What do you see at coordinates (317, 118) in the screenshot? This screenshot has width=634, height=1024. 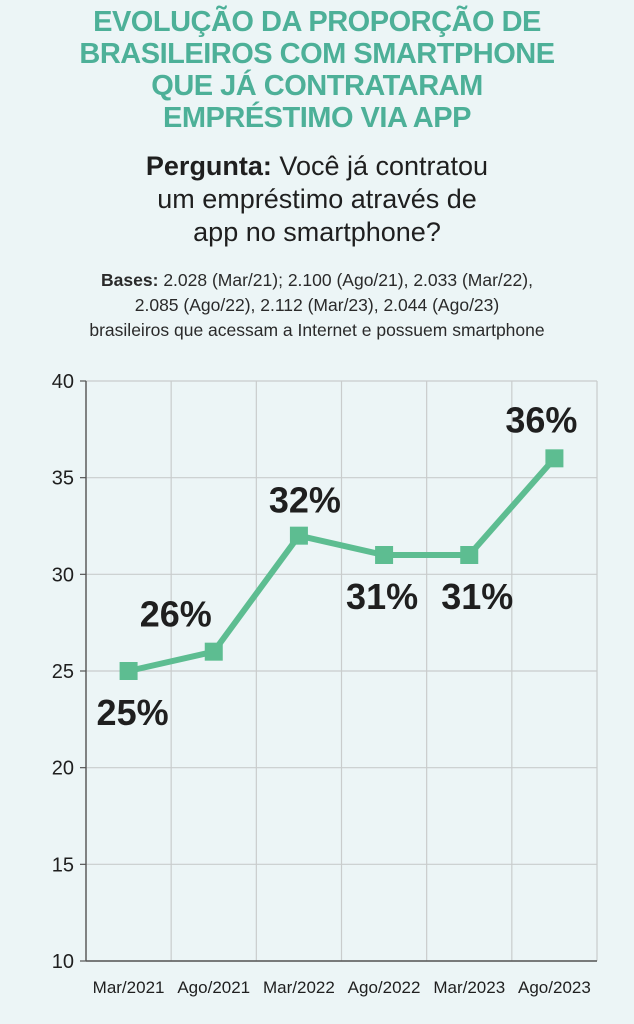 I see `chart-title-line-4: EMPRÉSTIMO VIA APP` at bounding box center [317, 118].